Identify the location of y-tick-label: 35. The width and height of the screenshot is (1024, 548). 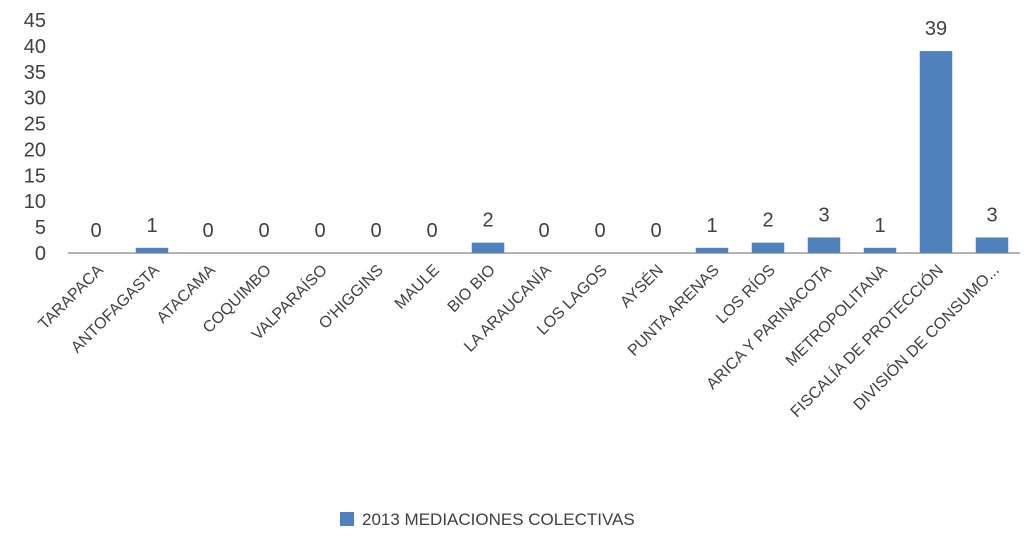
(35, 73).